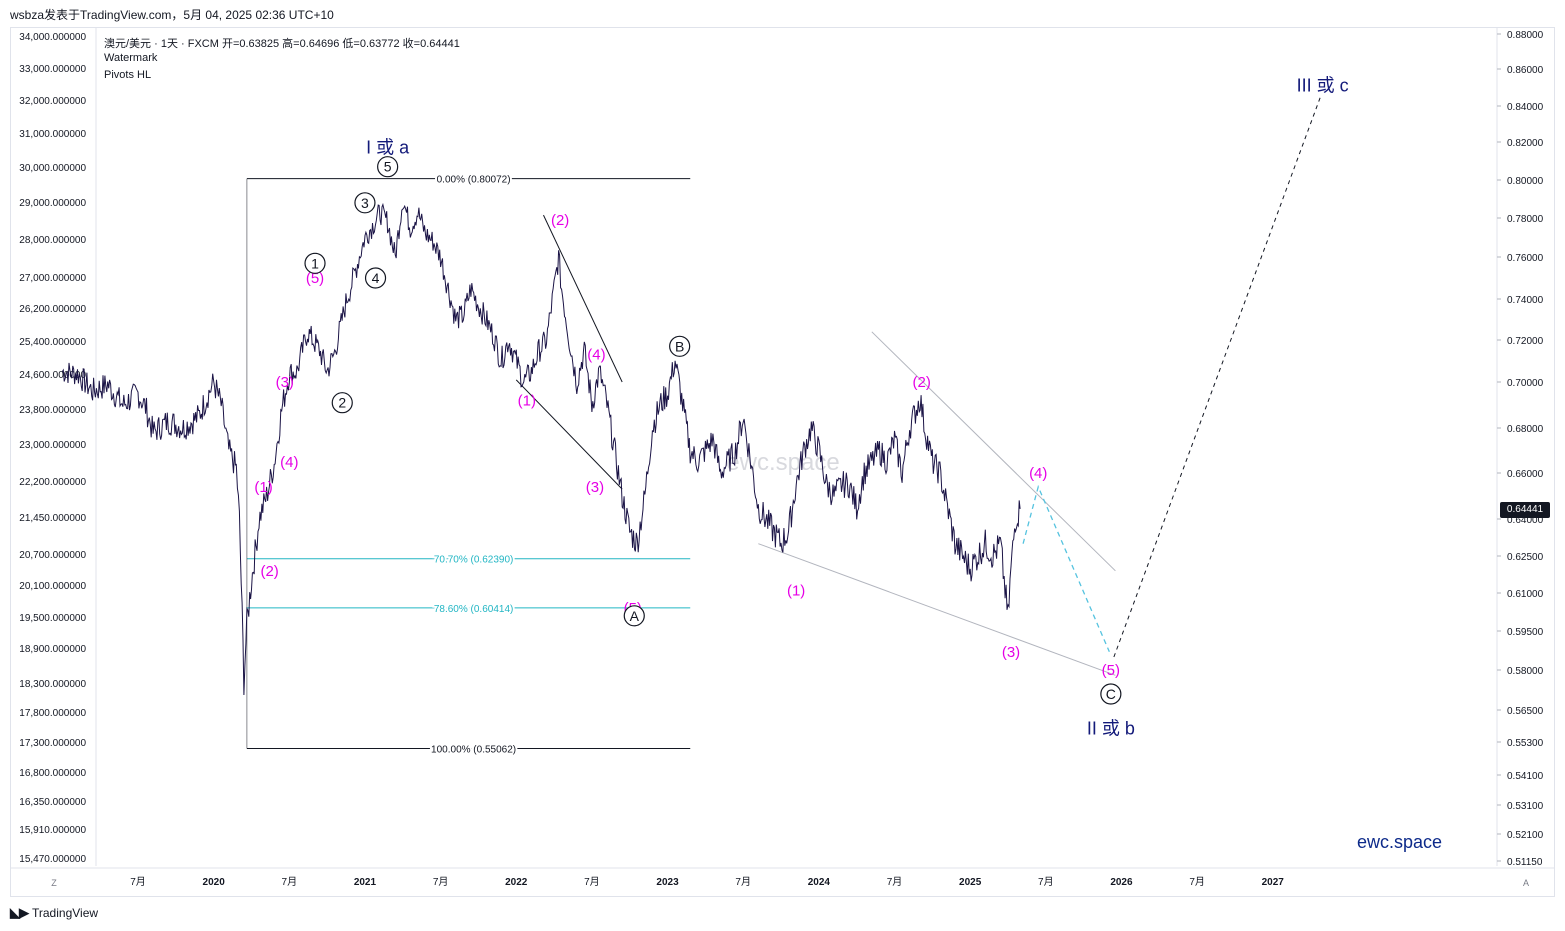  I want to click on projection-path-cyan, so click(1066, 568).